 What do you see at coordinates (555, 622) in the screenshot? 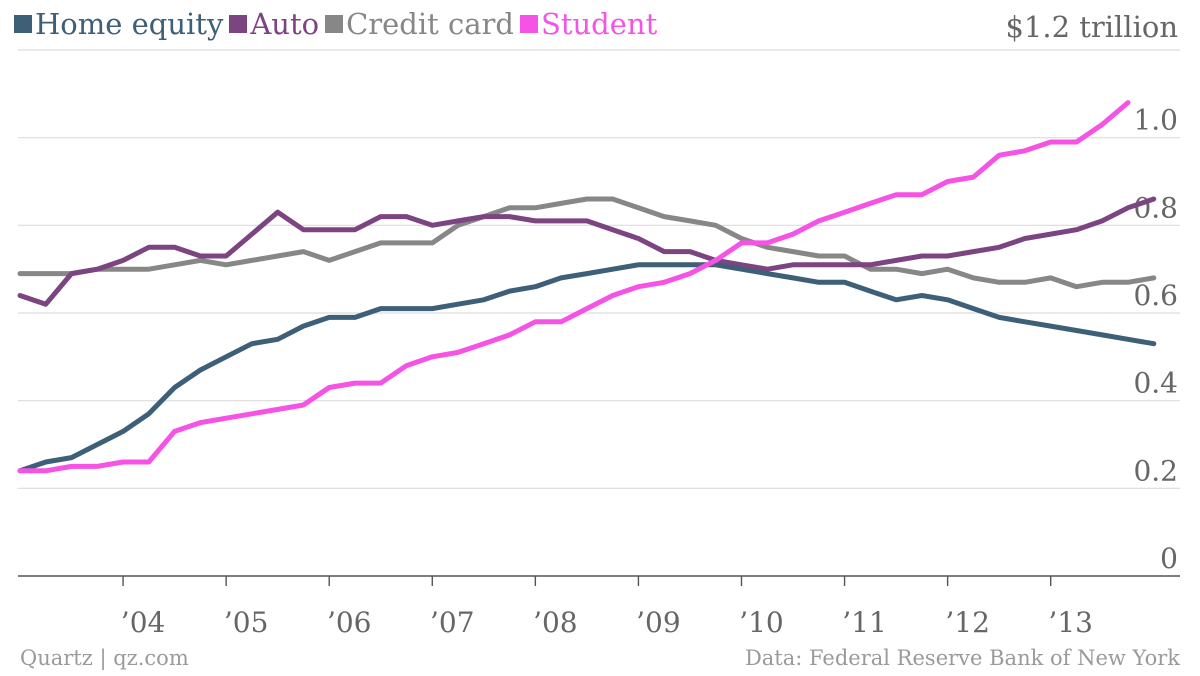
I see `x-tick-label: ’08` at bounding box center [555, 622].